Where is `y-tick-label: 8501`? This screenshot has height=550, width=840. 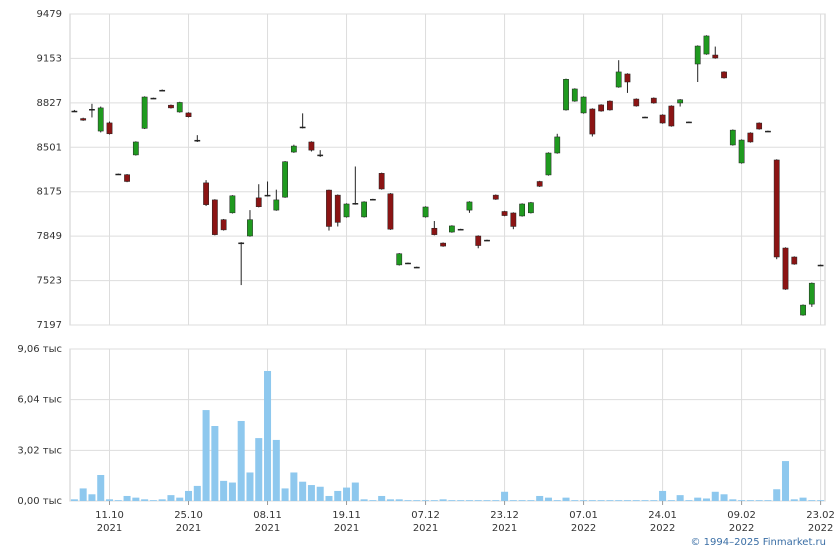 y-tick-label: 8501 is located at coordinates (49, 147).